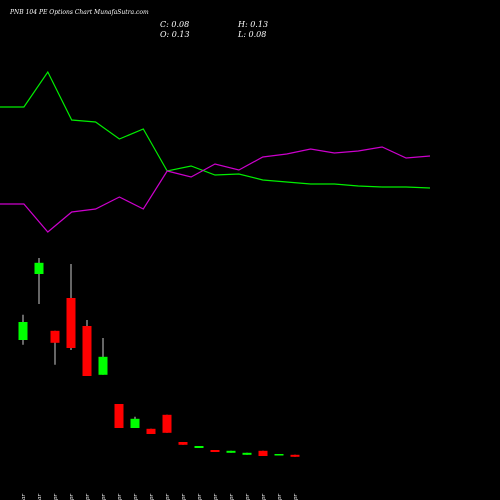  I want to click on x-tick-label: 07 Apr, so click(120, 497).